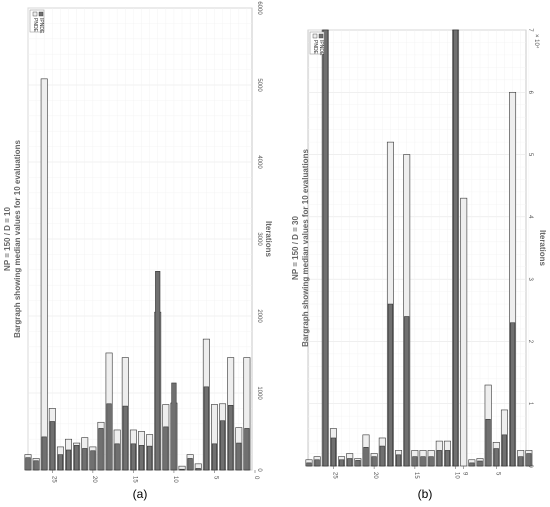 The image size is (550, 507). I want to click on value-tick-label: 6, so click(530, 93).